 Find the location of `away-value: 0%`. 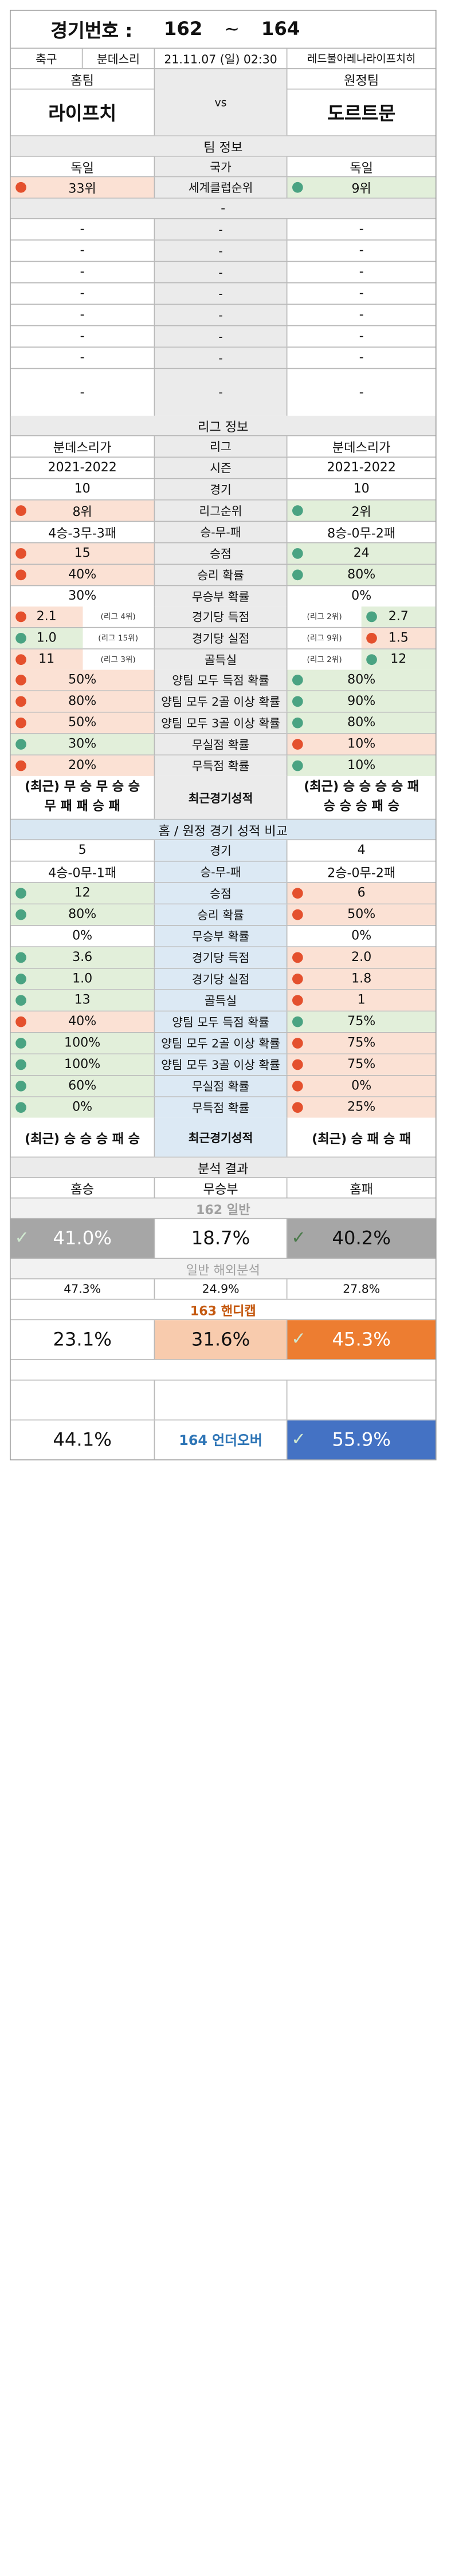

away-value: 0% is located at coordinates (361, 597).